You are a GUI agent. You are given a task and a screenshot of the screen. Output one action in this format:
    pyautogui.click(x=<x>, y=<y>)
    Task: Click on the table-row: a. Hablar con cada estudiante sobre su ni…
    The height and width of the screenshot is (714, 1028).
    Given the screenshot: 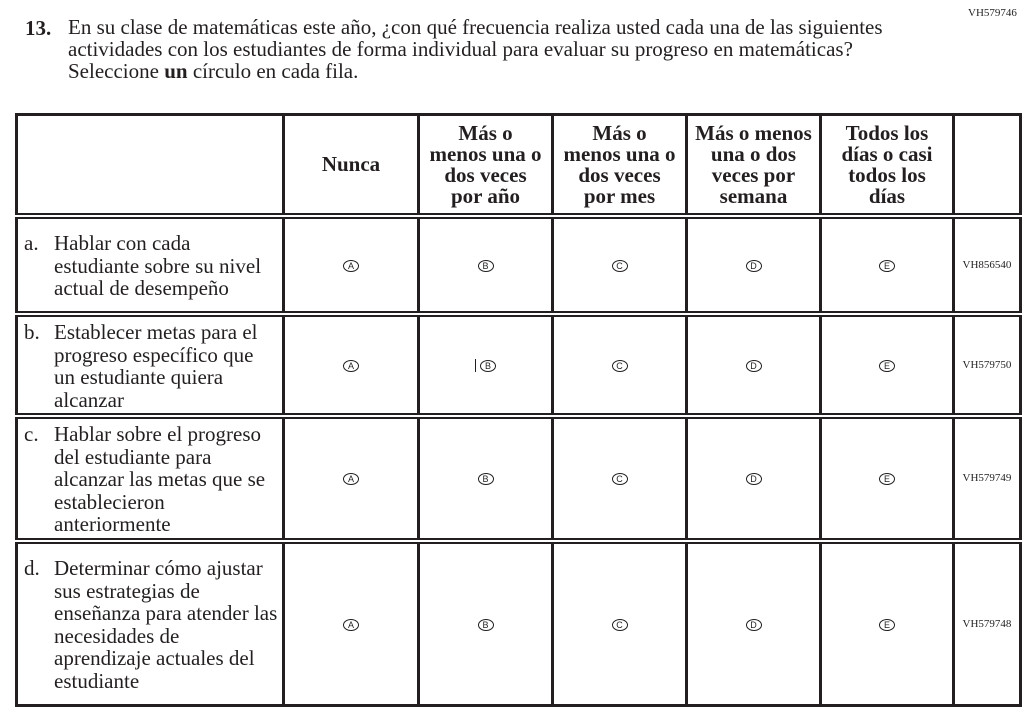 What is the action you would take?
    pyautogui.click(x=518, y=265)
    